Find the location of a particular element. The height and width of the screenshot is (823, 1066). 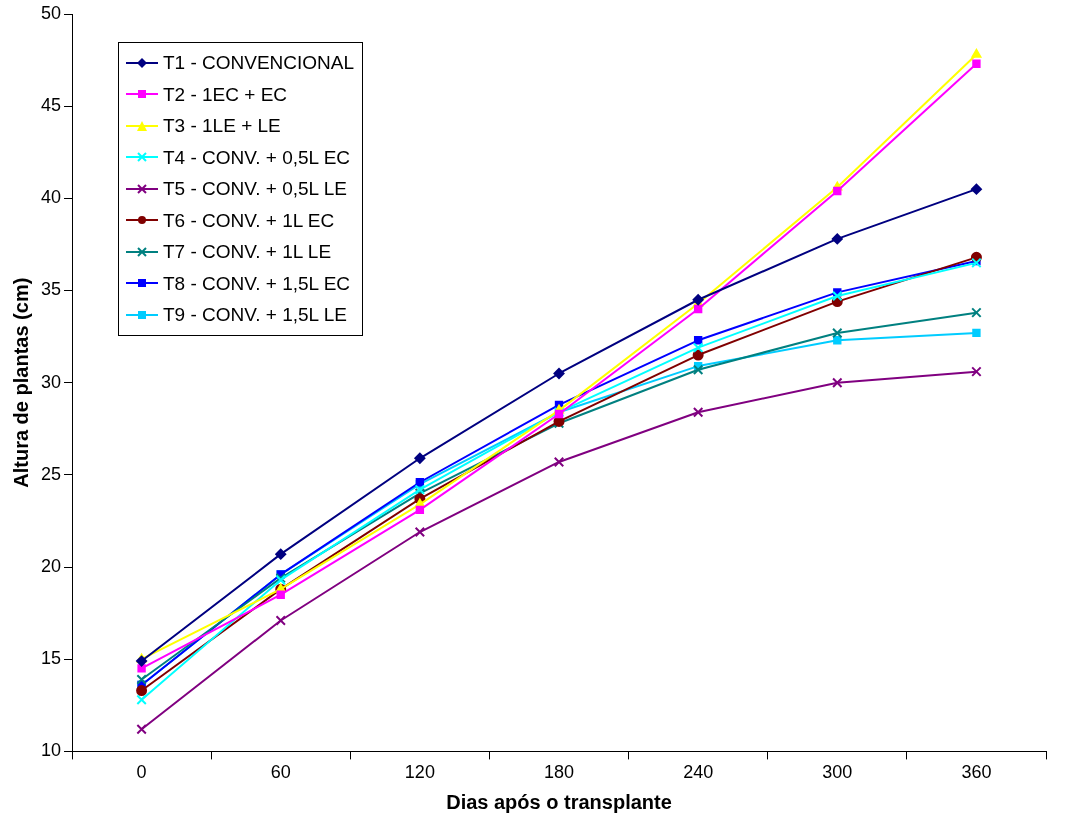

legend-label: T3 - 1LE + LE is located at coordinates (222, 126).